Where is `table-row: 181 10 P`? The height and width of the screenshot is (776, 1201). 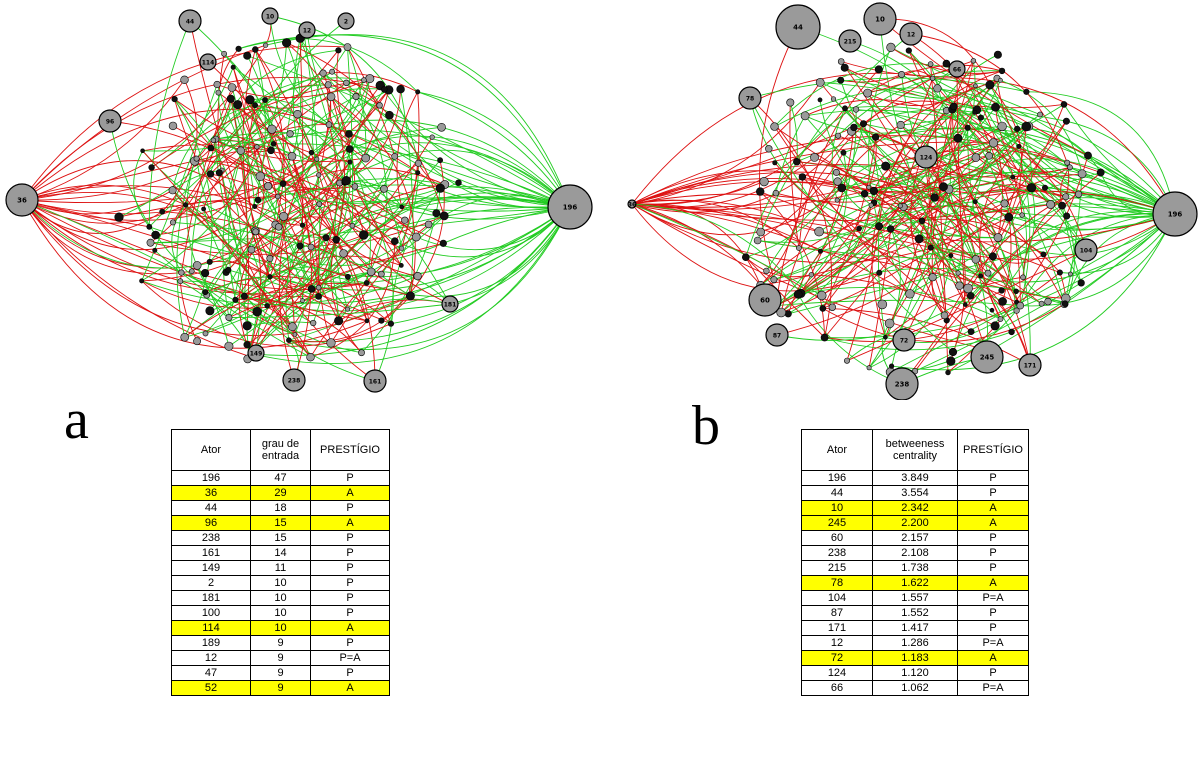
table-row: 181 10 P is located at coordinates (280, 598).